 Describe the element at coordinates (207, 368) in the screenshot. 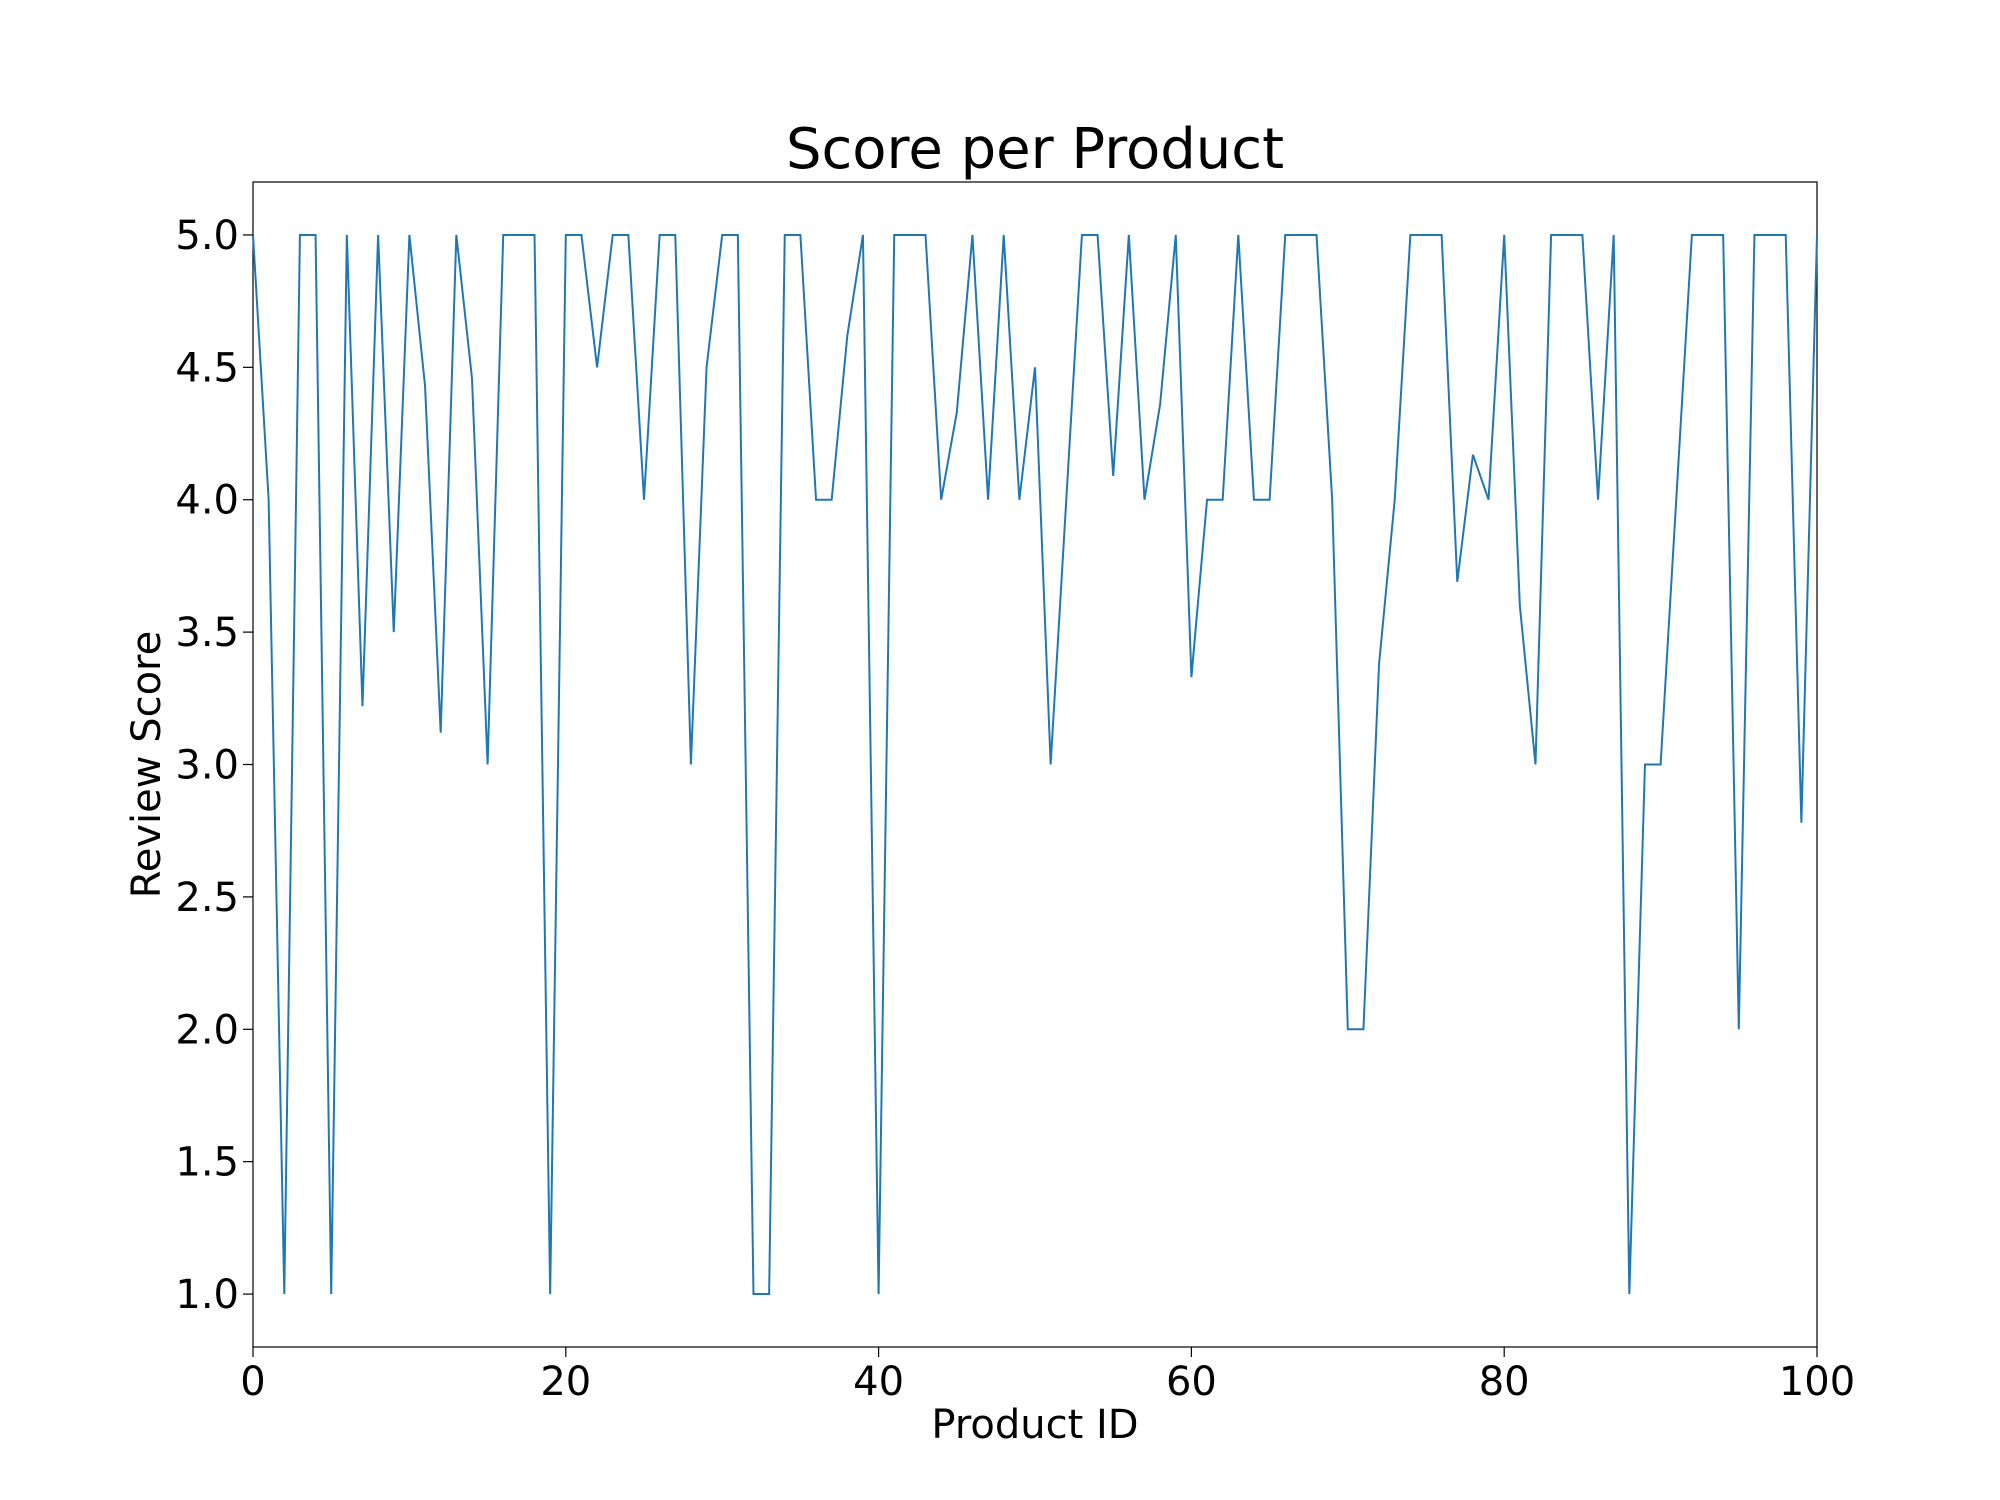

I see `y-tick-label: 4.5` at that location.